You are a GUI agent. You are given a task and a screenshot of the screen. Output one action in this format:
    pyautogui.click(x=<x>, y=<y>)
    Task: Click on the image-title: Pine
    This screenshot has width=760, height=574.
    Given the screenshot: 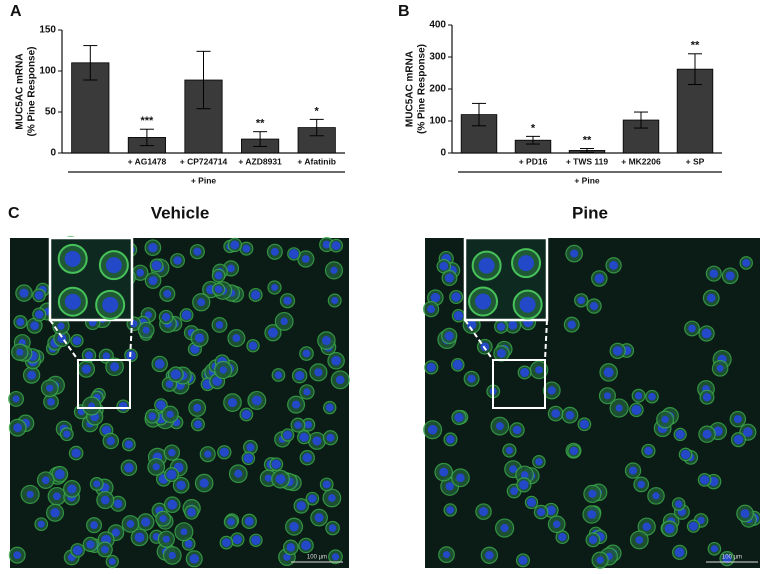 What is the action you would take?
    pyautogui.click(x=590, y=212)
    